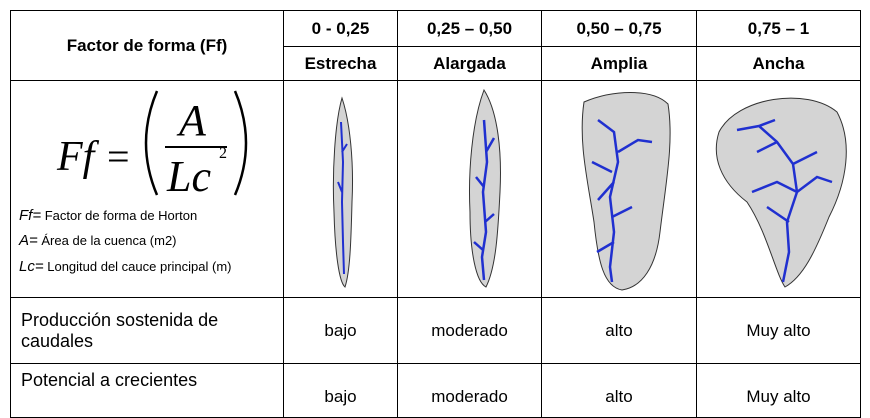 This screenshot has height=418, width=870. I want to click on range: 0,25 – 0,50, so click(469, 28).